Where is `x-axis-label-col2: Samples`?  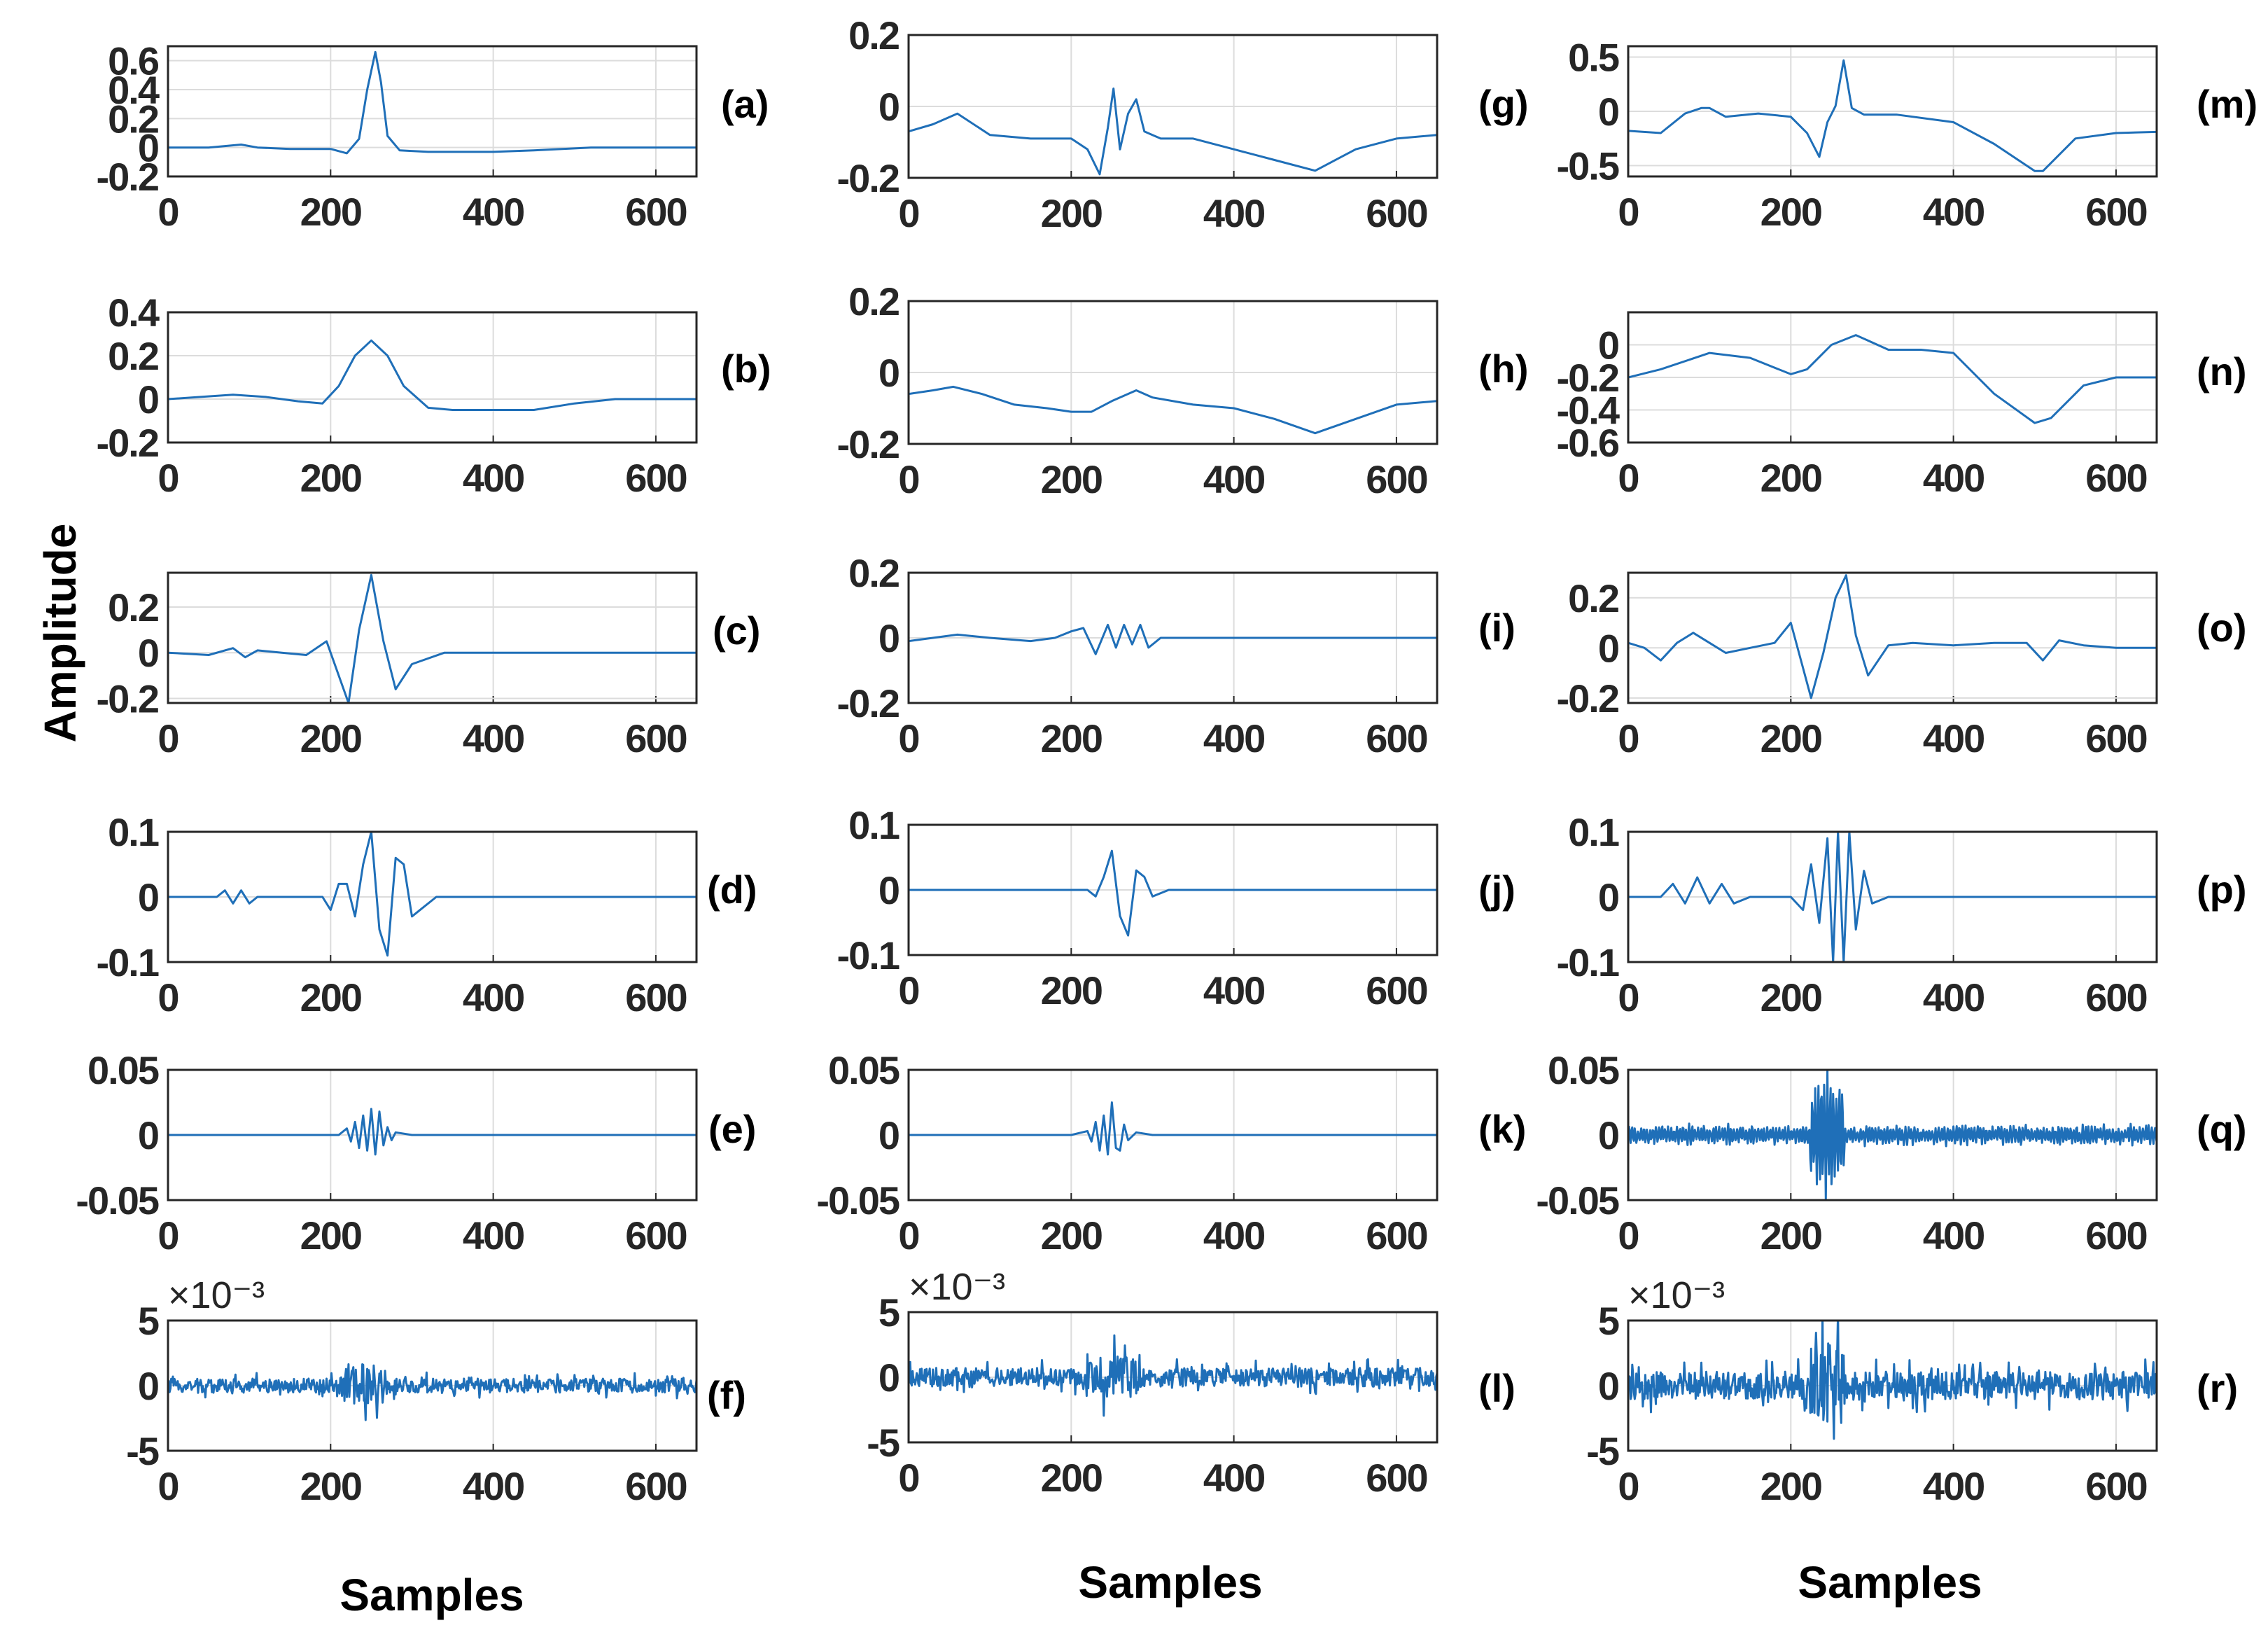
x-axis-label-col2: Samples is located at coordinates (1170, 1582).